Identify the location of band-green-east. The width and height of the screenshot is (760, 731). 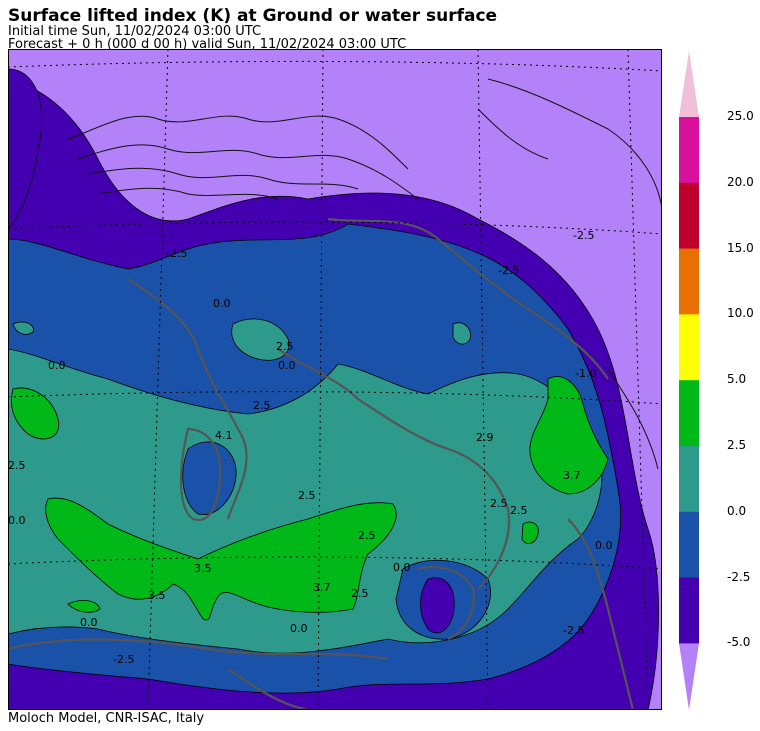
(569, 435).